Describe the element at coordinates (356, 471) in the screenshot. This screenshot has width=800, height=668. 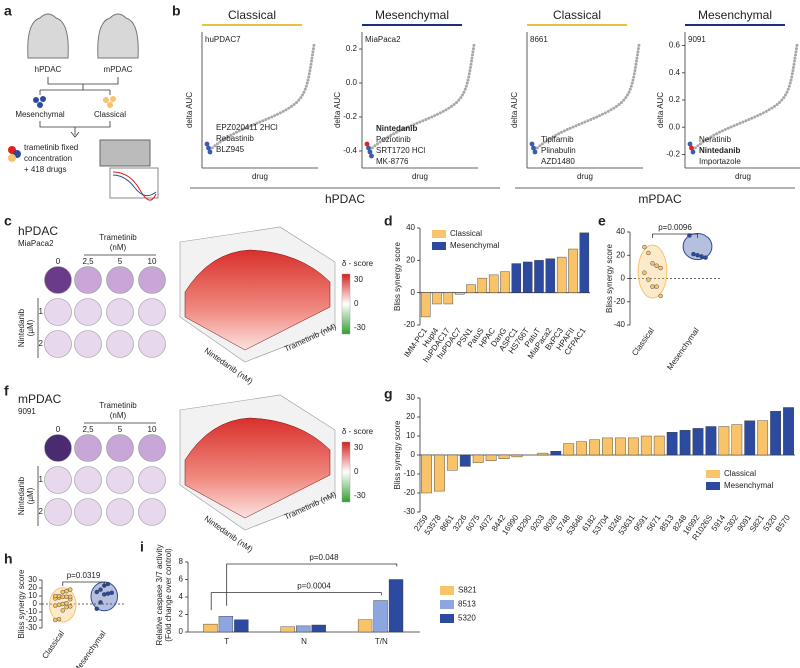
I see `scale-tick: 0` at that location.